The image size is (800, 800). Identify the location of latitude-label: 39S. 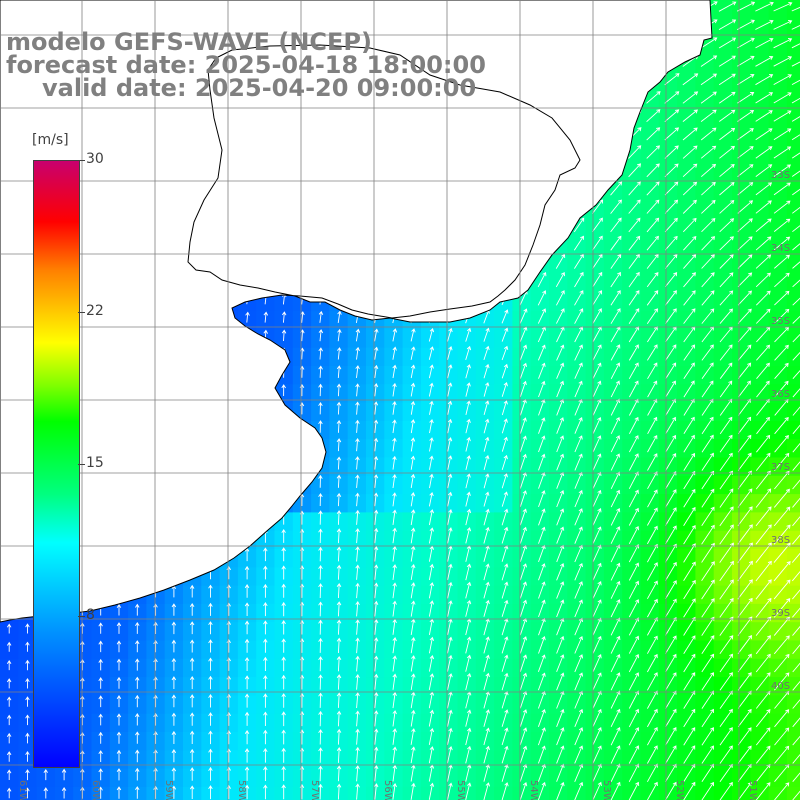
(780, 613).